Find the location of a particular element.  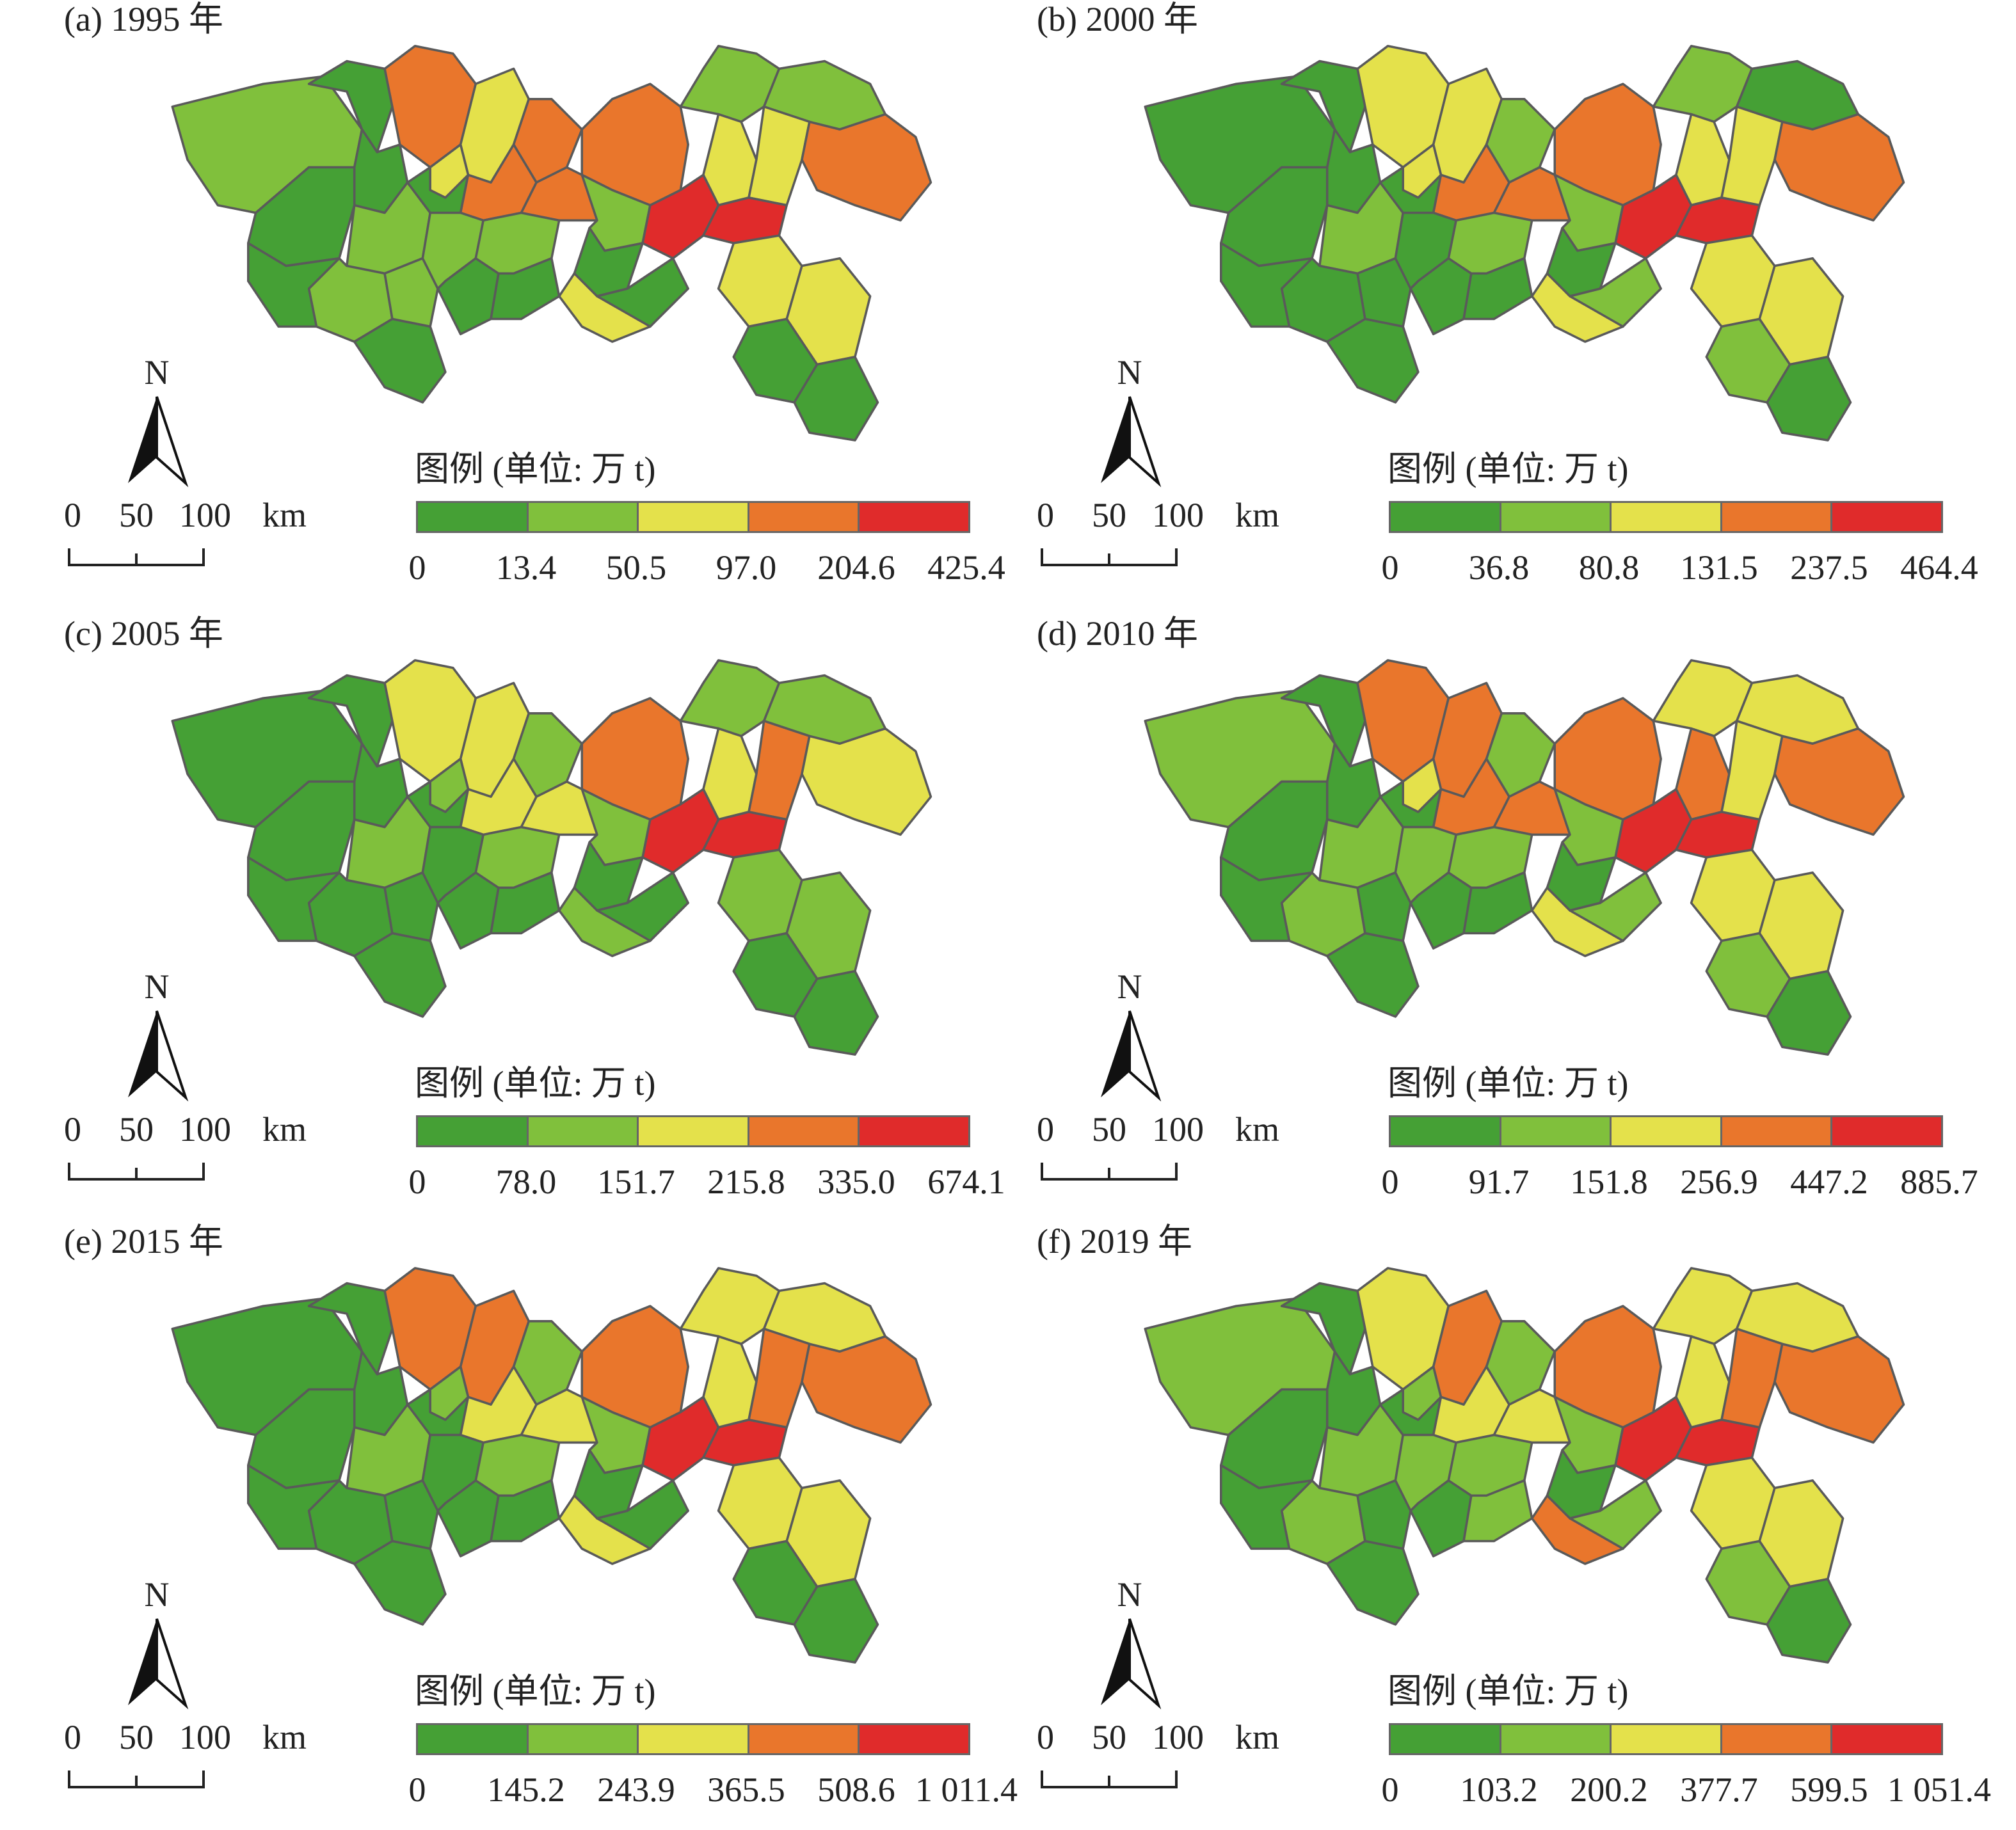

legend-tick-label: 508.6 is located at coordinates (856, 1789).